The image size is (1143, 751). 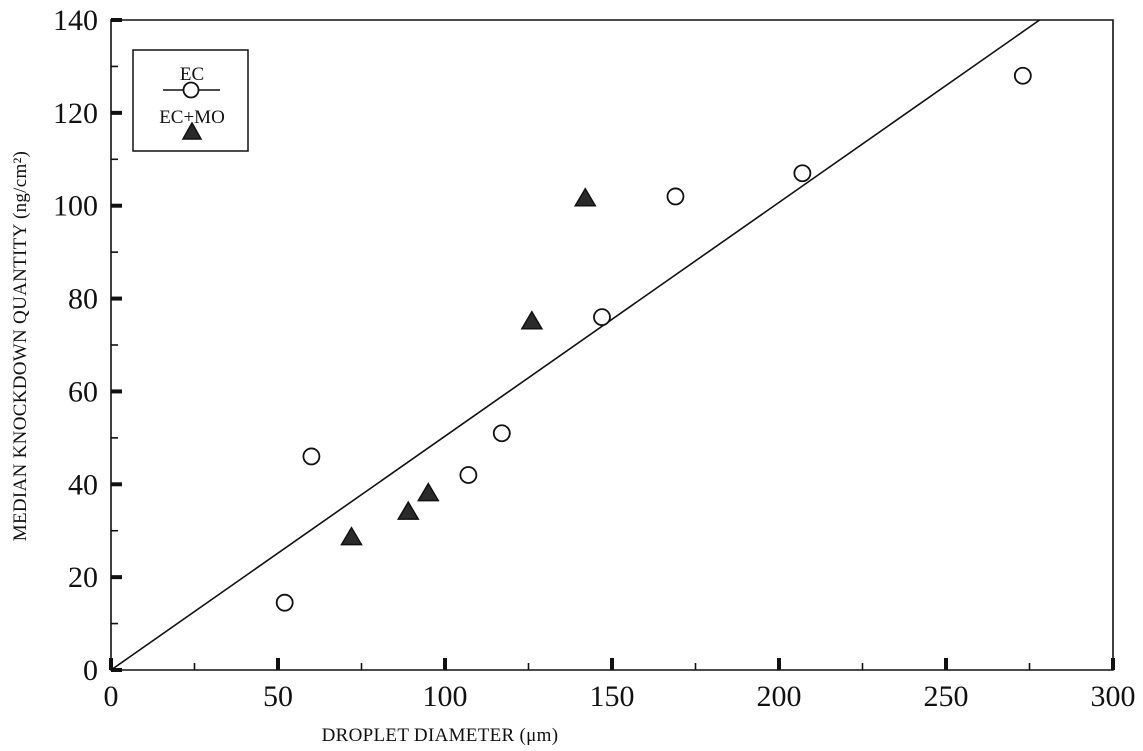 What do you see at coordinates (191, 90) in the screenshot?
I see `legend-marker-ec` at bounding box center [191, 90].